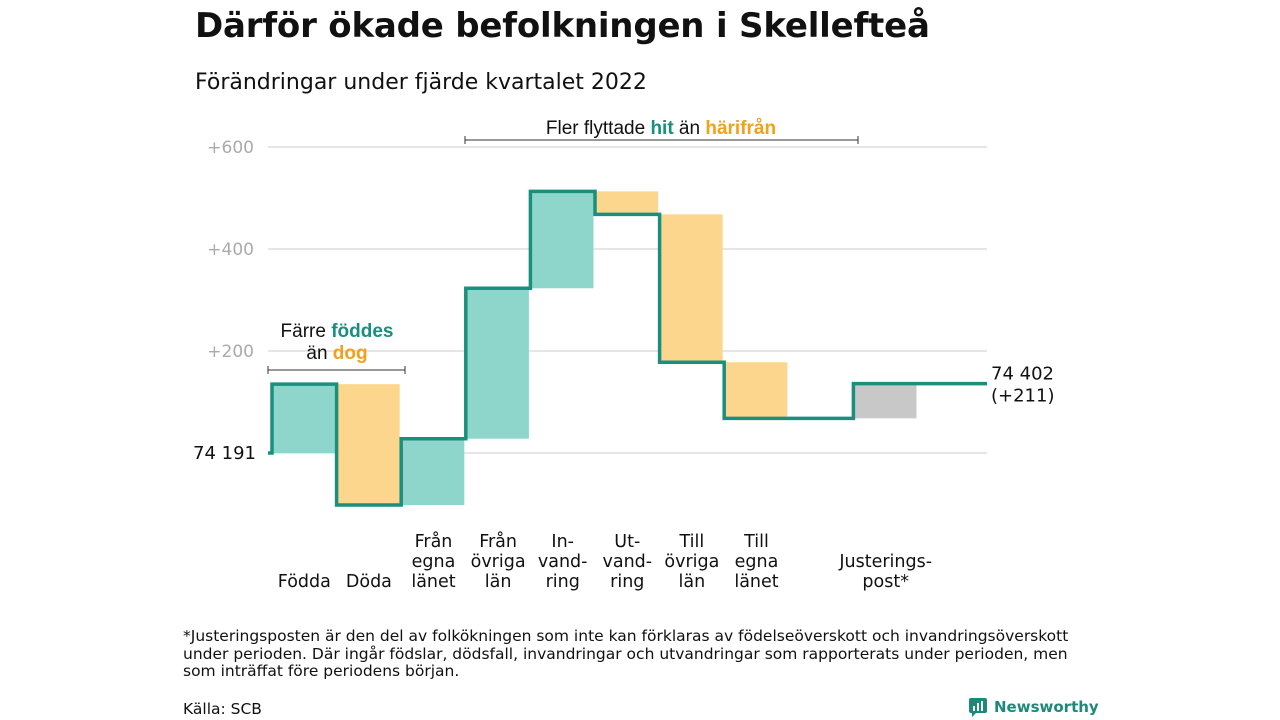 The height and width of the screenshot is (720, 1280). I want to click on annotation-run: Fler flyttade, so click(598, 128).